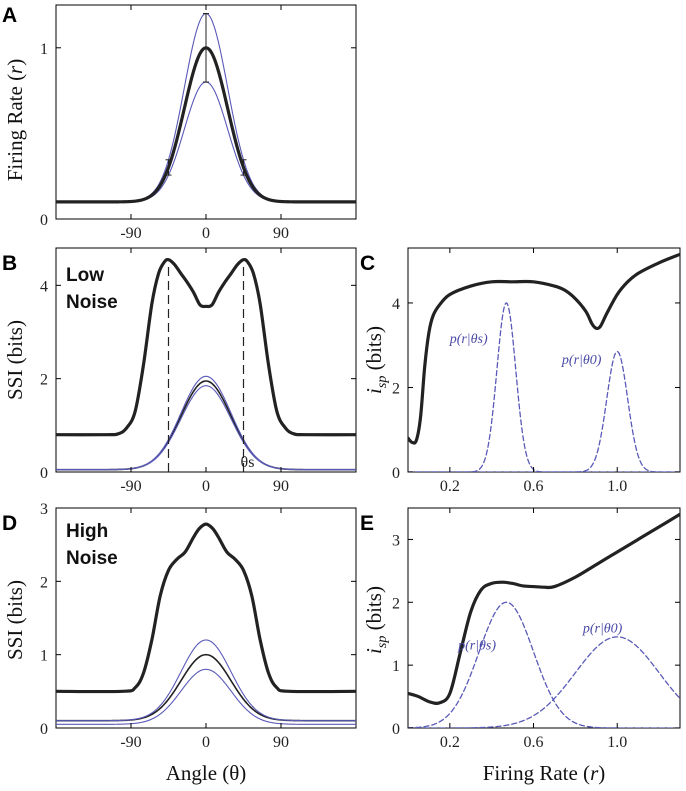 The height and width of the screenshot is (791, 686). Describe the element at coordinates (44, 473) in the screenshot. I see `y-tick-label-b: 0` at that location.